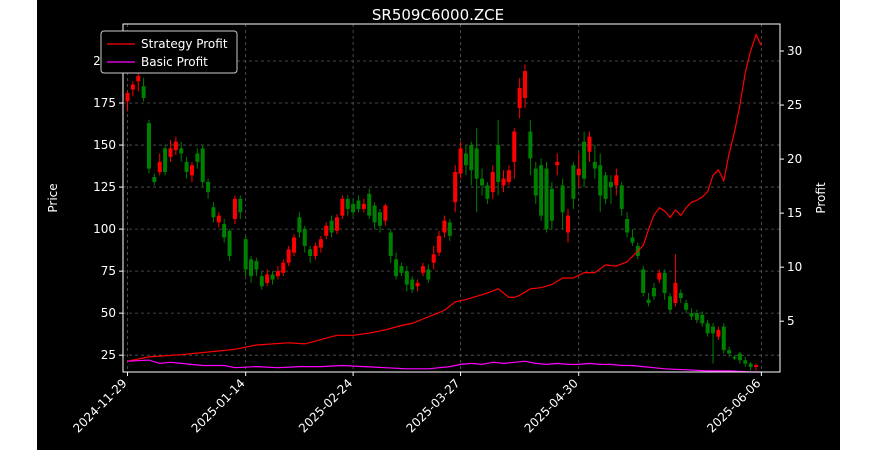 The image size is (878, 450). What do you see at coordinates (108, 313) in the screenshot?
I see `y-tick-label-left: 50` at bounding box center [108, 313].